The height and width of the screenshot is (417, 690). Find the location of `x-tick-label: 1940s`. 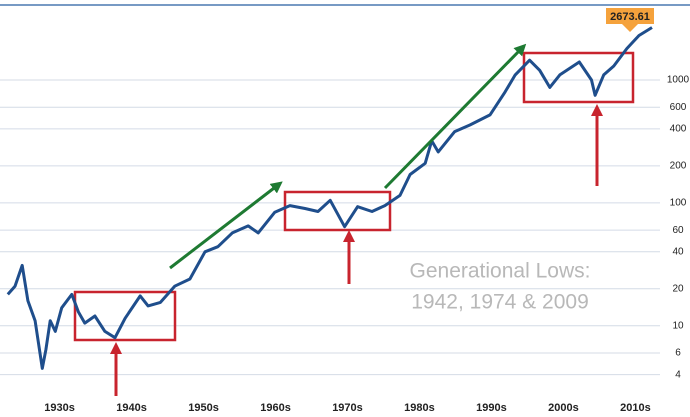

x-tick-label: 1940s is located at coordinates (131, 408).